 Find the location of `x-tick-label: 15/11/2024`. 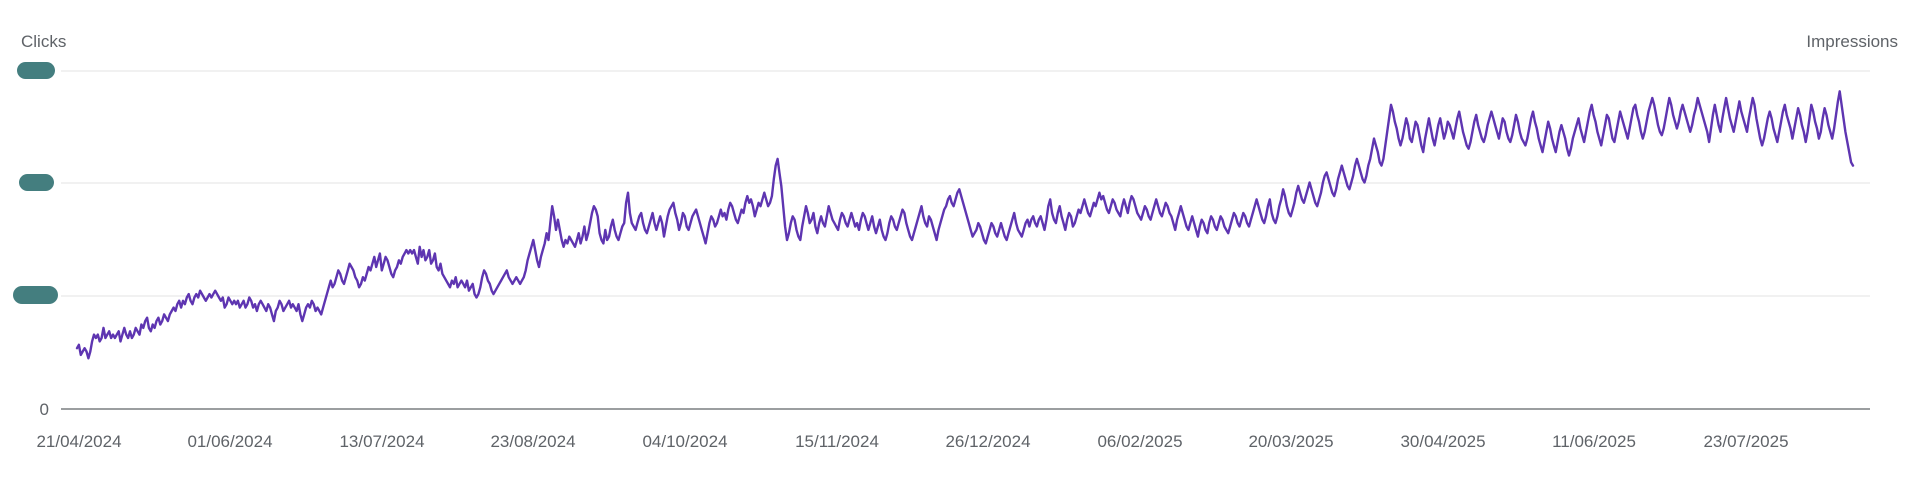

x-tick-label: 15/11/2024 is located at coordinates (837, 441).